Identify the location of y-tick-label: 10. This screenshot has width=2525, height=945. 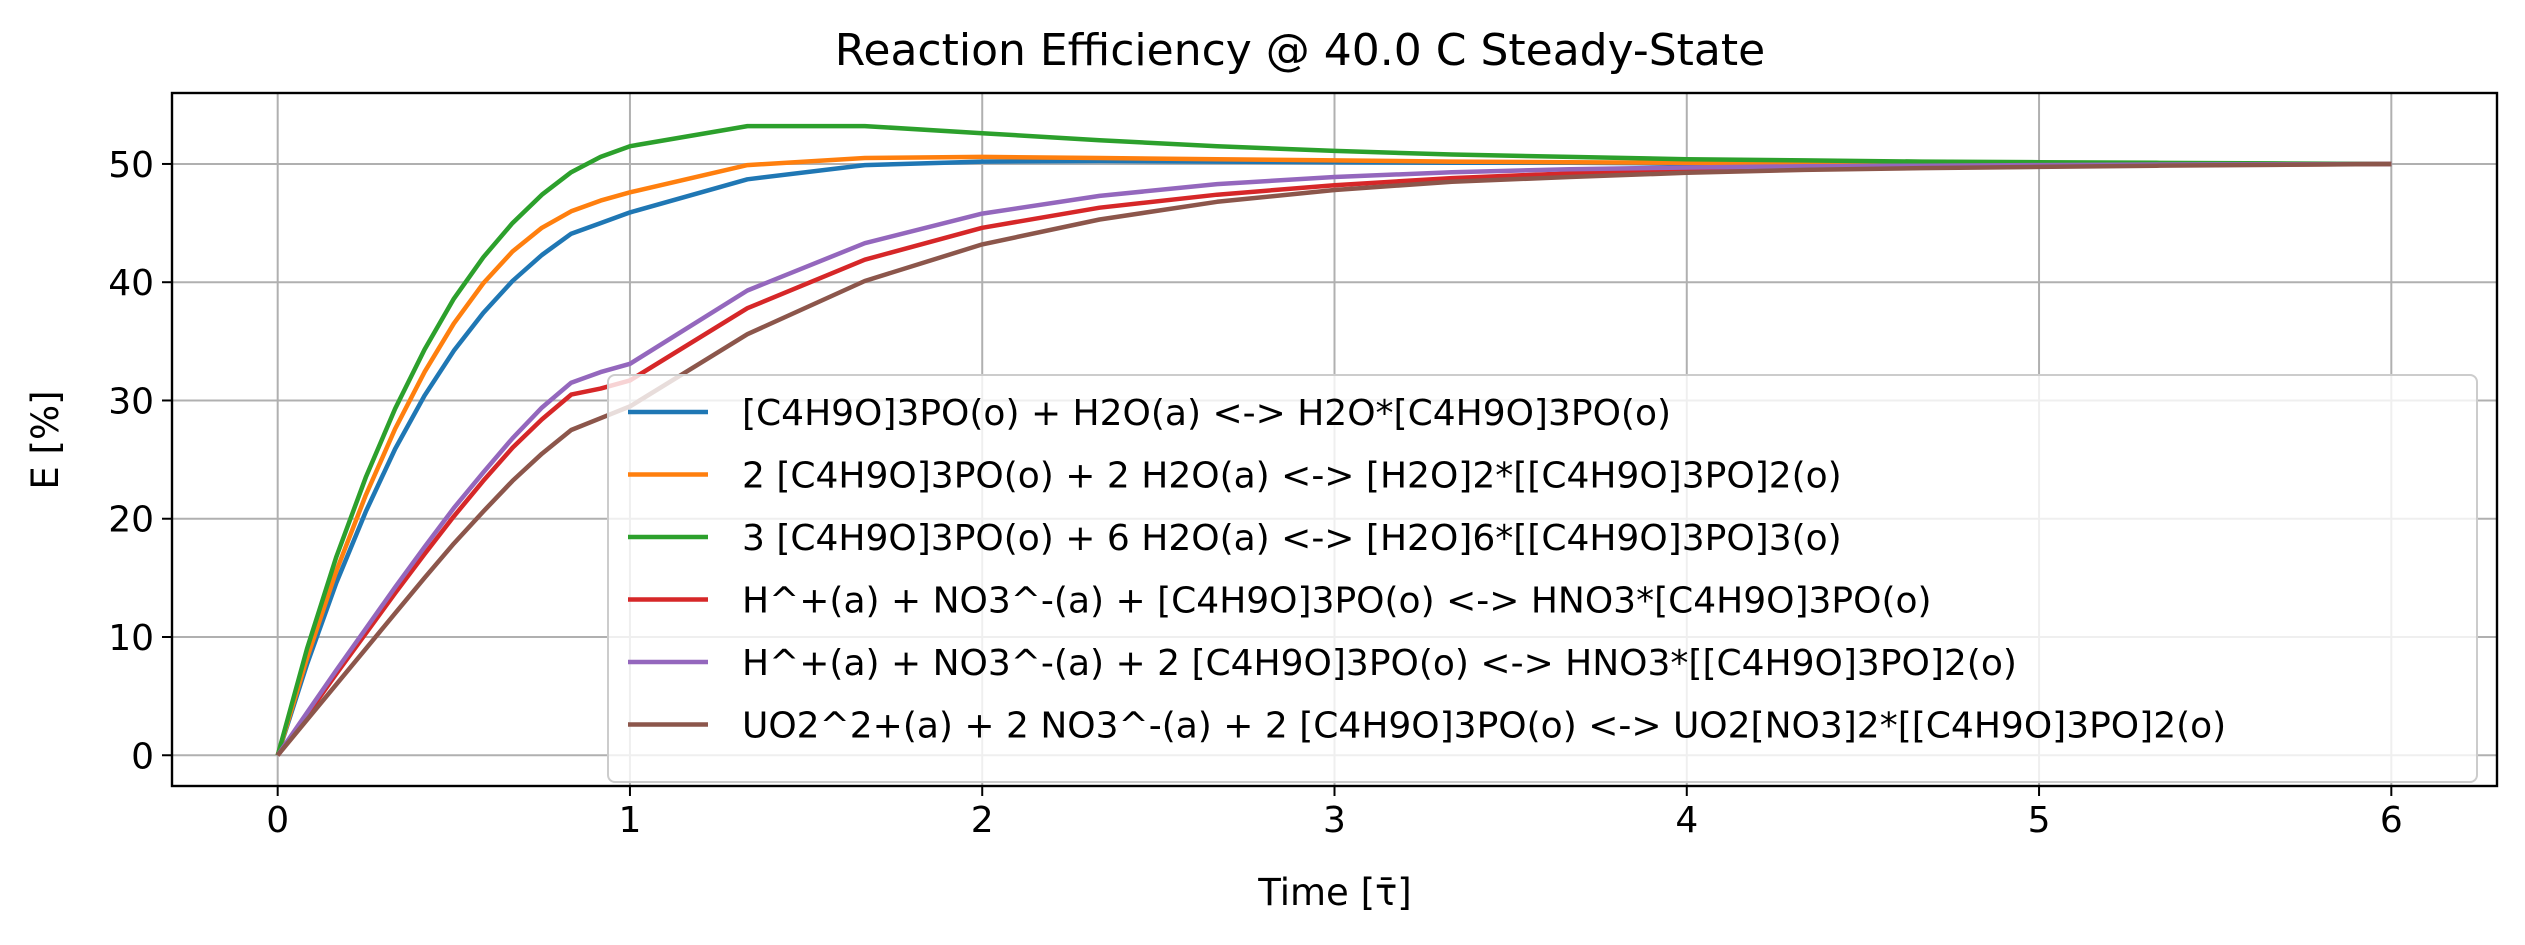
(131, 638).